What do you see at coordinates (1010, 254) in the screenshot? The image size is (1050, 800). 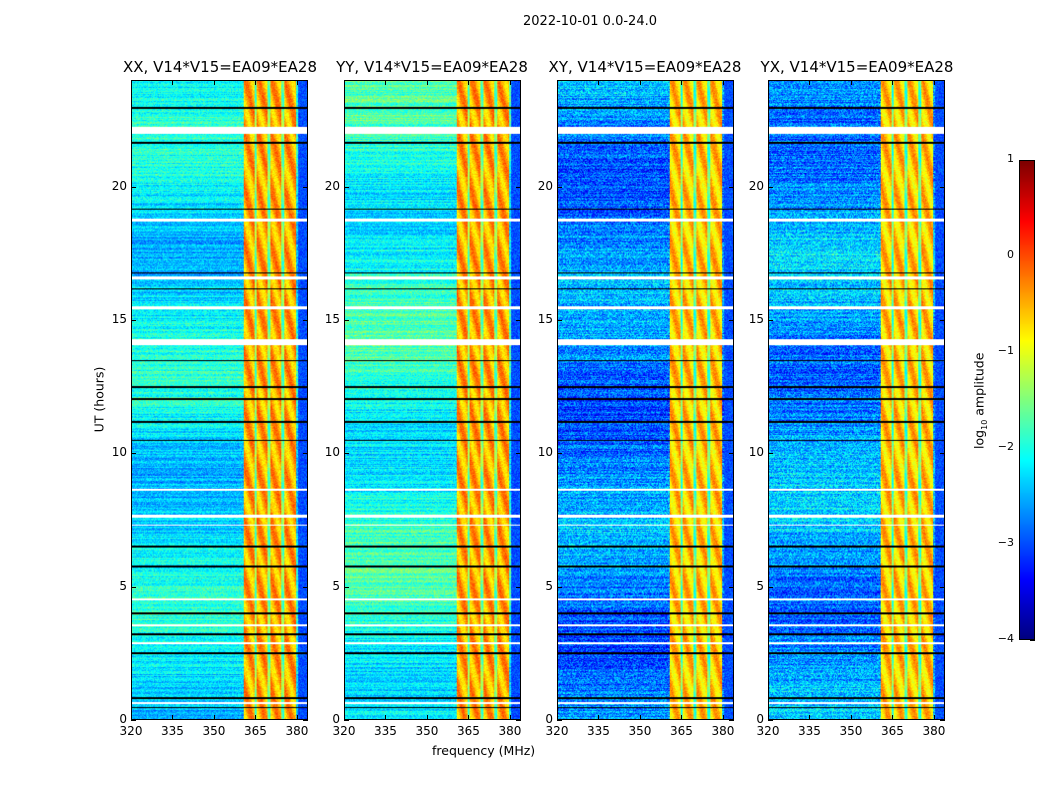 I see `colorbar-tick-label: 0` at bounding box center [1010, 254].